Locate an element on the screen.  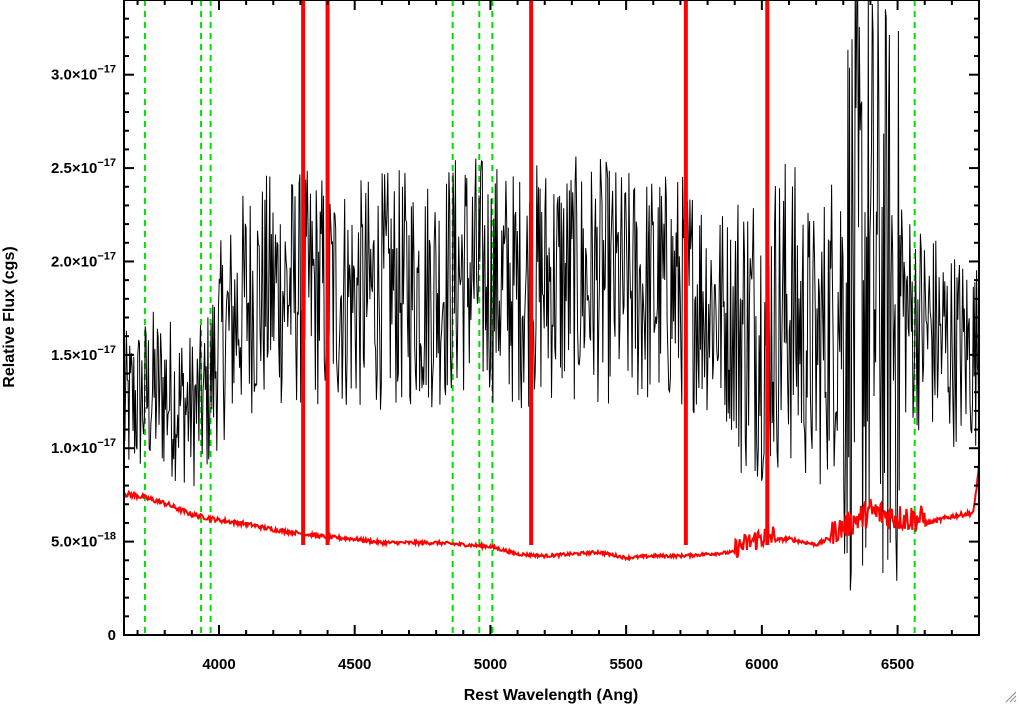
x-tick-label: 5500 is located at coordinates (625, 664).